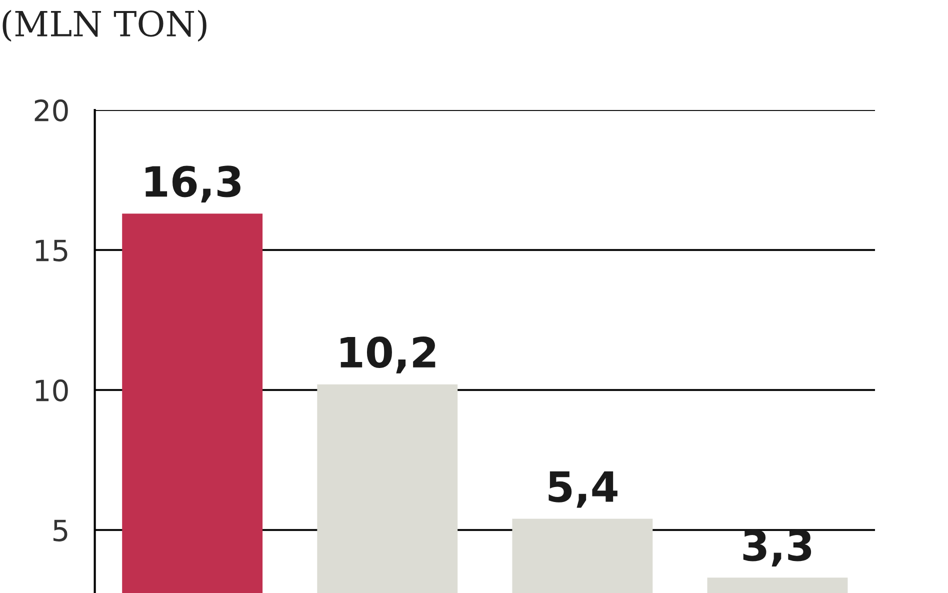 The height and width of the screenshot is (593, 948). What do you see at coordinates (51, 110) in the screenshot?
I see `y-tick-label: 20` at bounding box center [51, 110].